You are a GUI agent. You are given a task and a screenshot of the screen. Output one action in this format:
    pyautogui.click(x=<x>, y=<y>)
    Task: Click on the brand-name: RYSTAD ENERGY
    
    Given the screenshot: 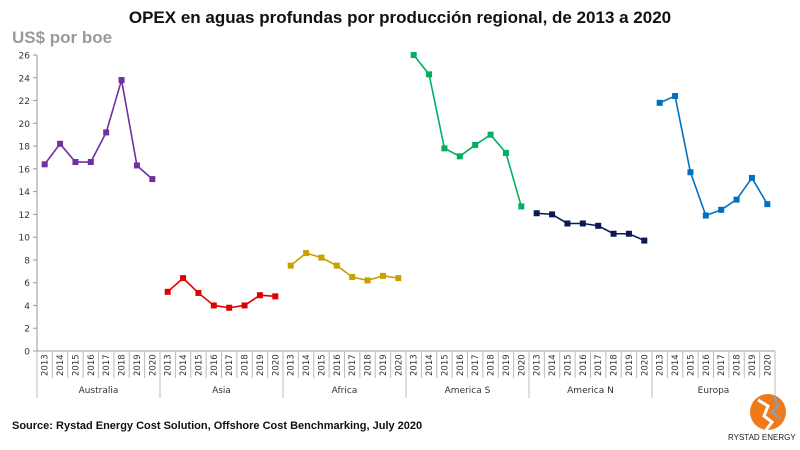 What is the action you would take?
    pyautogui.click(x=762, y=437)
    